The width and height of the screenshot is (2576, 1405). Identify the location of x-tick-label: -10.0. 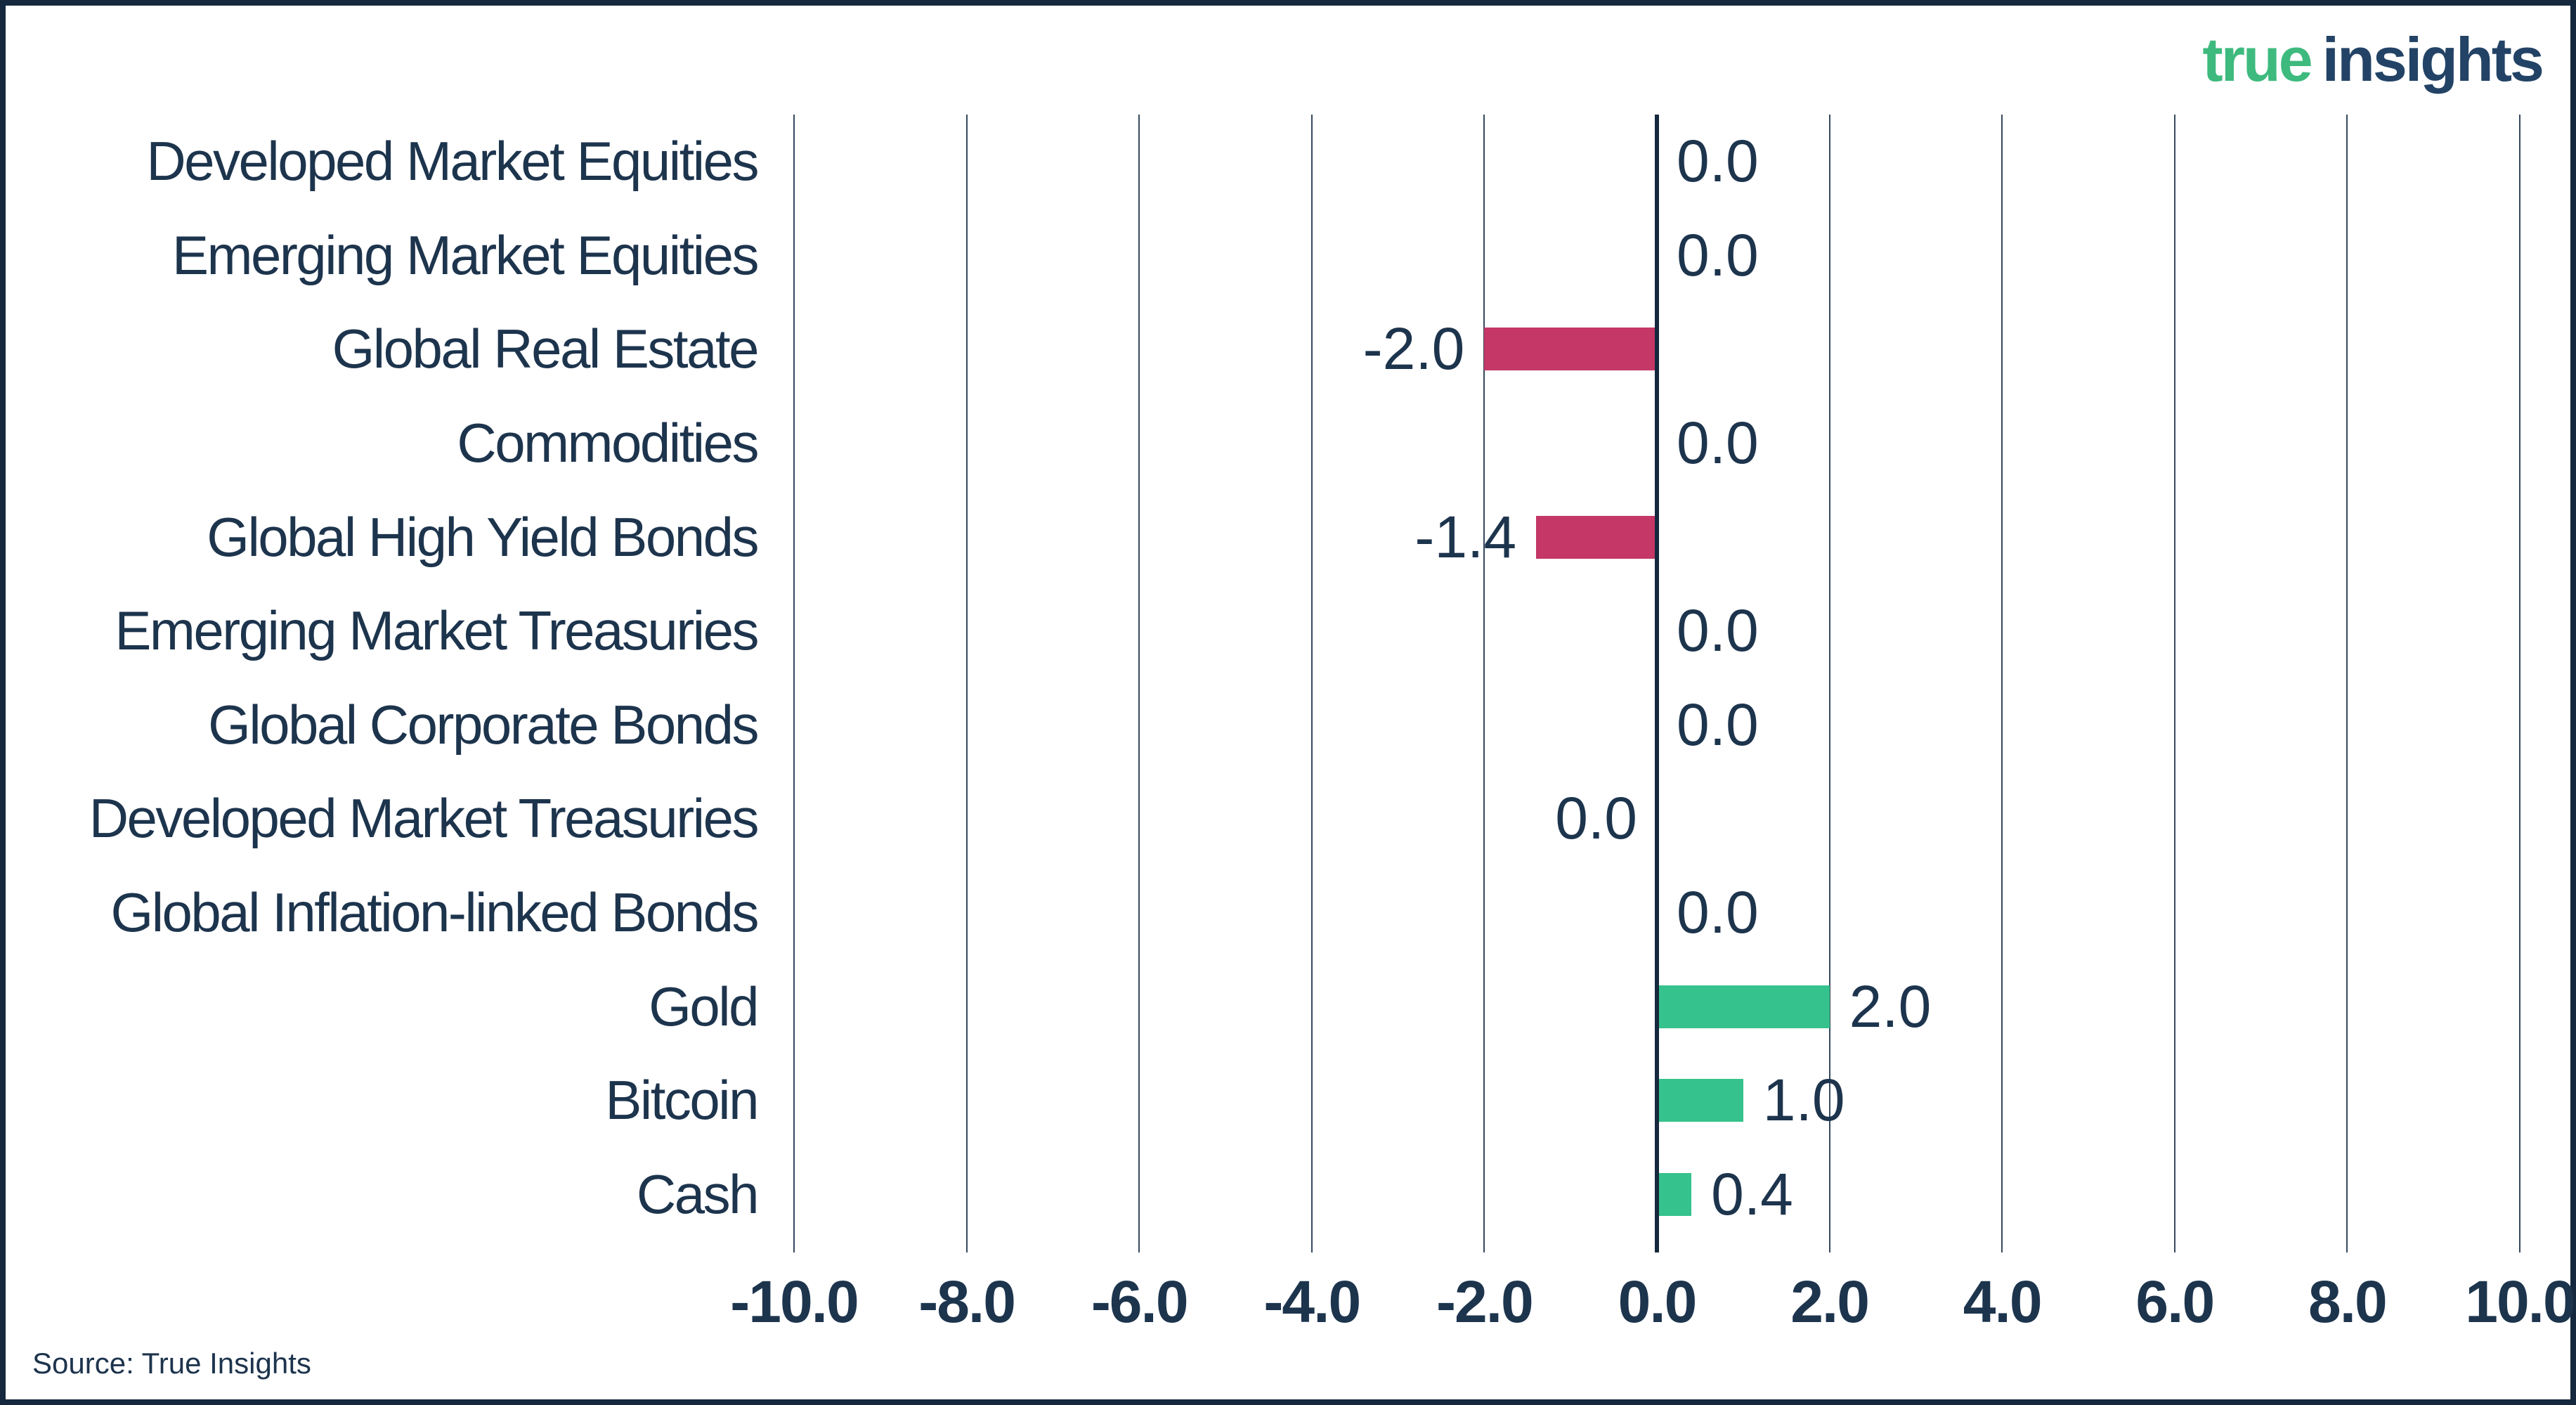
(794, 1302).